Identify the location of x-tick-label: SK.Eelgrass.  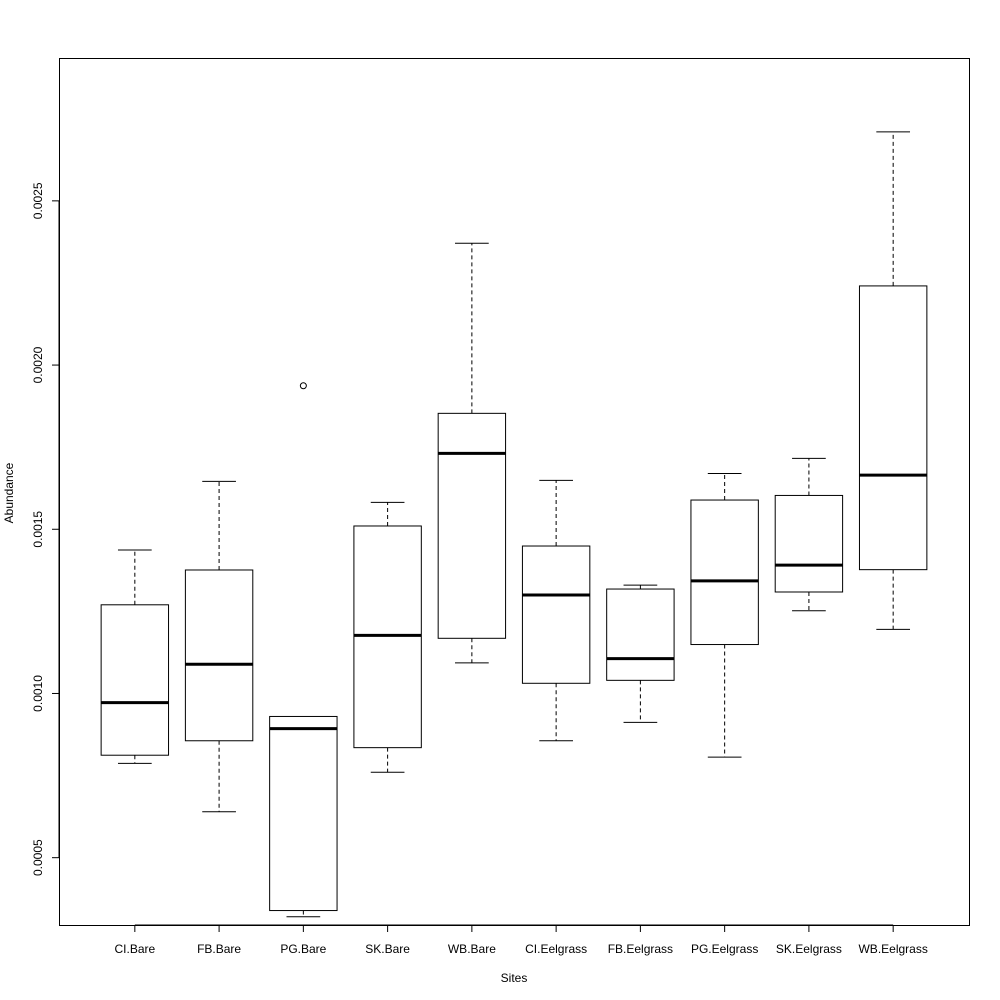
(809, 949).